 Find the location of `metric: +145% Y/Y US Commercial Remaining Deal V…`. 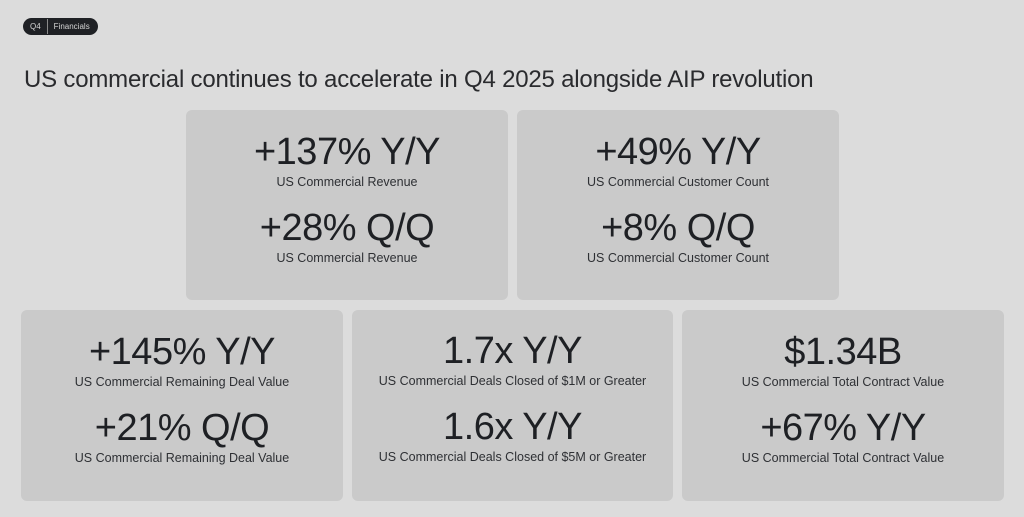

metric: +145% Y/Y US Commercial Remaining Deal V… is located at coordinates (182, 361).